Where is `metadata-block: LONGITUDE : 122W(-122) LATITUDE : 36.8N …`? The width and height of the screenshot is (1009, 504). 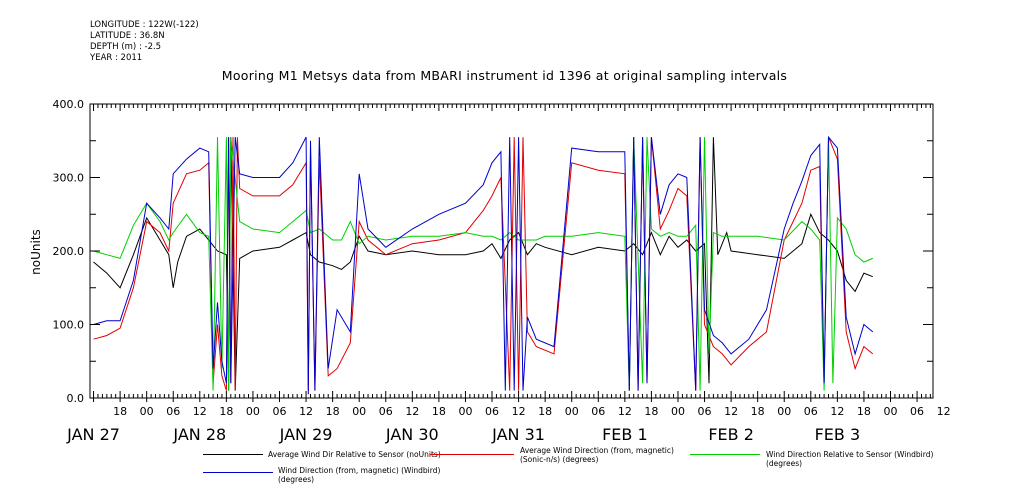
metadata-block: LONGITUDE : 122W(-122) LATITUDE : 36.8N … is located at coordinates (144, 42).